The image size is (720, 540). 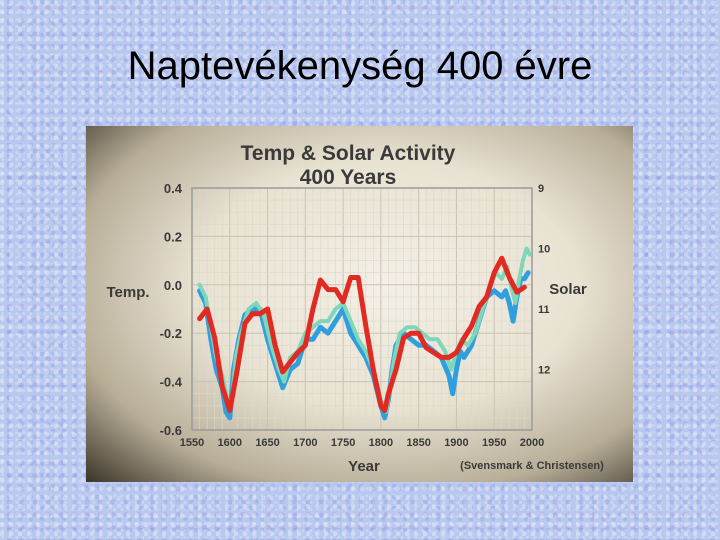 I want to click on x-axis-label: Year, so click(x=364, y=466).